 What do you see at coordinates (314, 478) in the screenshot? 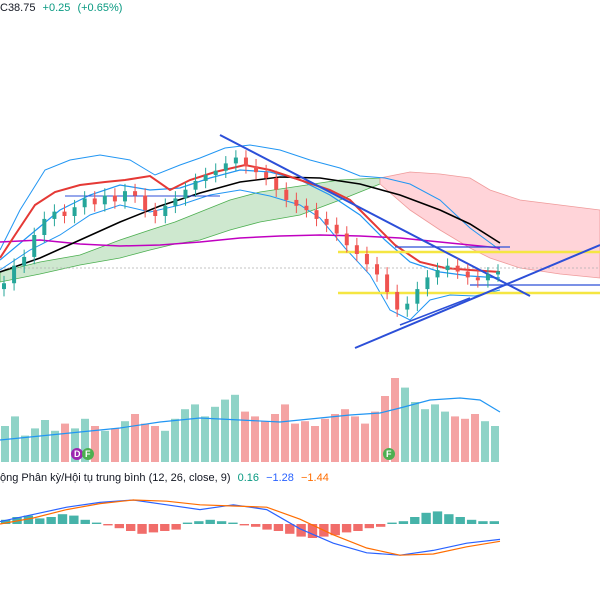
I see `signal-value: −1.44` at bounding box center [314, 478].